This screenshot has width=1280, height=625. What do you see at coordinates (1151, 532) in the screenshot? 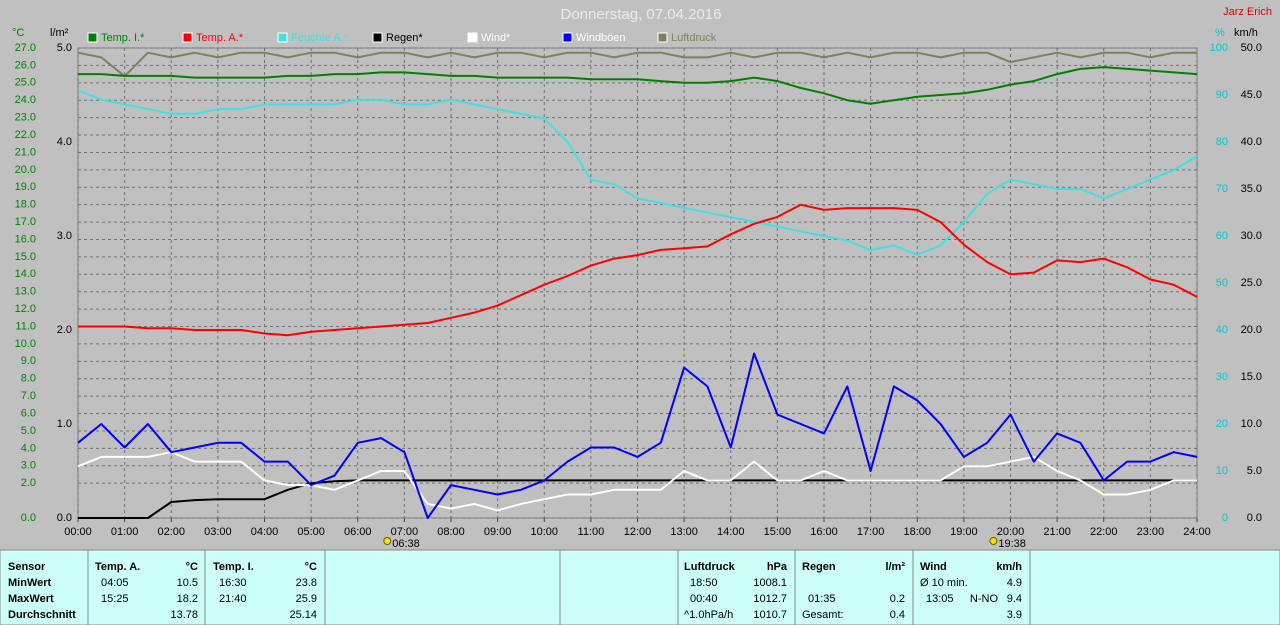
I see `x-tick-label: 23:00` at bounding box center [1151, 532].